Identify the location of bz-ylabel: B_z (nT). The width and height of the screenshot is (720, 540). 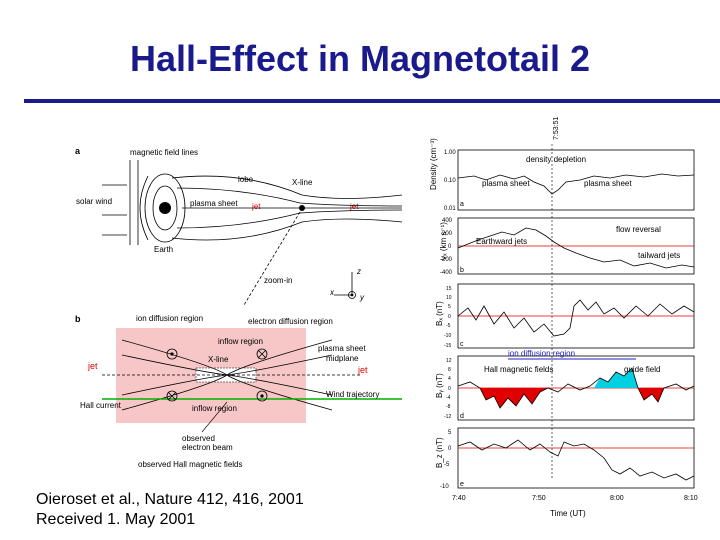
(439, 452).